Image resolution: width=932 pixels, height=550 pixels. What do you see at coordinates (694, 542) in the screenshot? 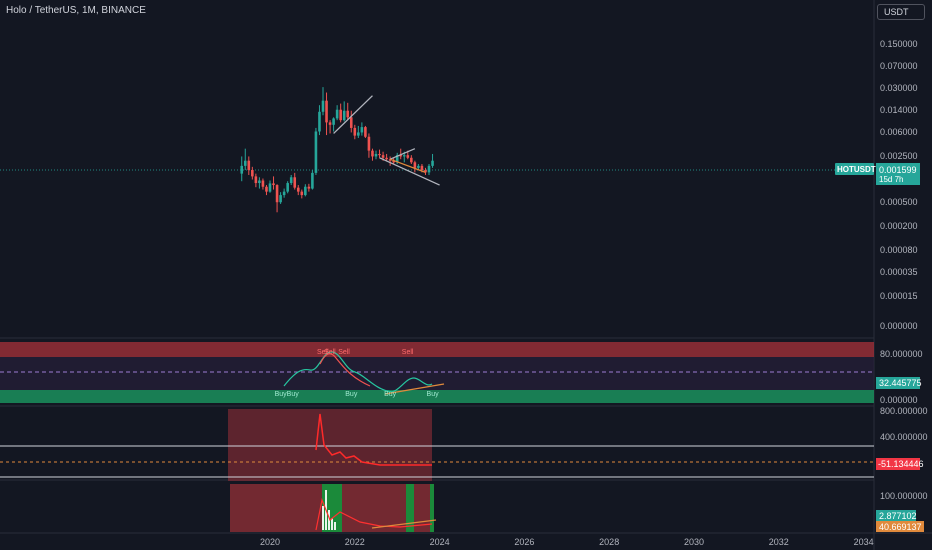
I see `time-tick-label: 2030` at bounding box center [694, 542].